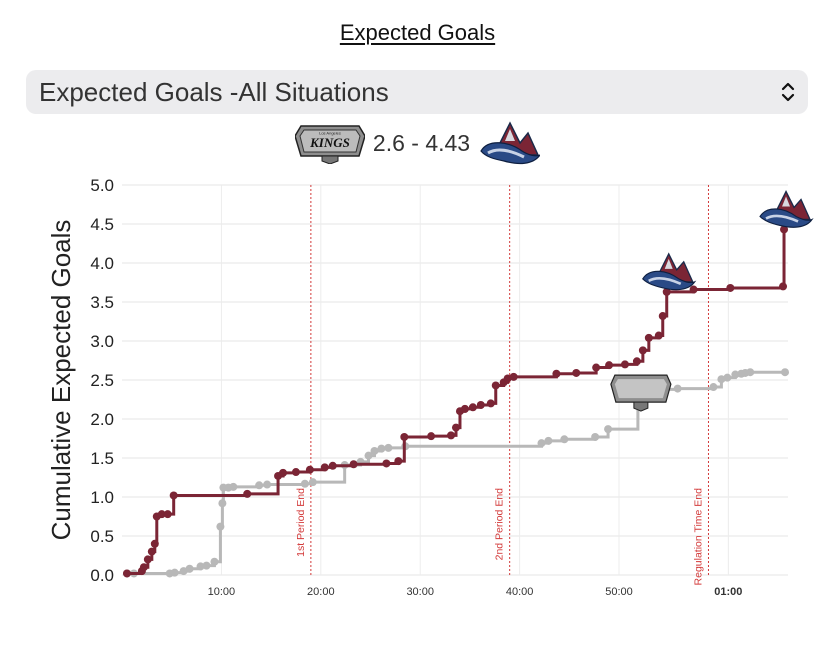 This screenshot has width=835, height=646. What do you see at coordinates (520, 592) in the screenshot?
I see `x-tick-label: 40:00` at bounding box center [520, 592].